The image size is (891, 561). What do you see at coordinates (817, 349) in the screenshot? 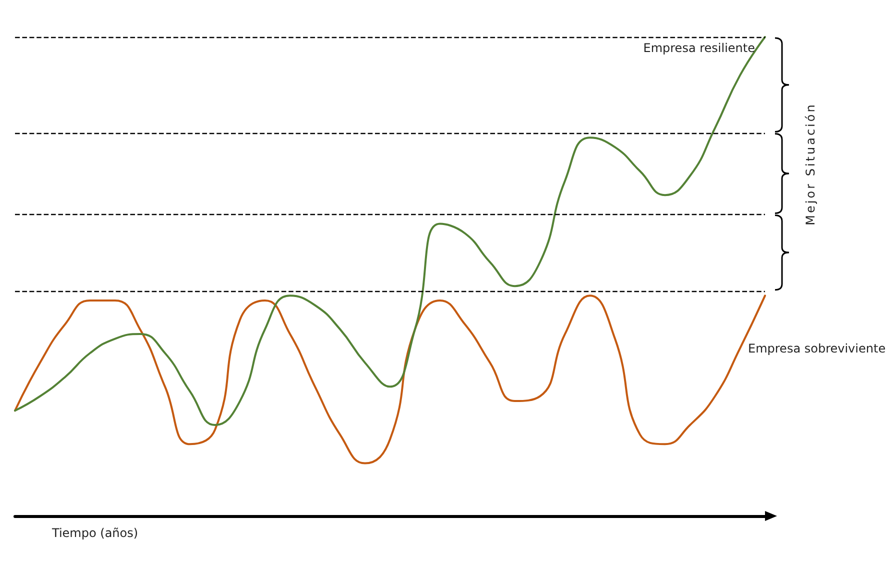
I see `series-label: Empresa sobreviviente` at bounding box center [817, 349].